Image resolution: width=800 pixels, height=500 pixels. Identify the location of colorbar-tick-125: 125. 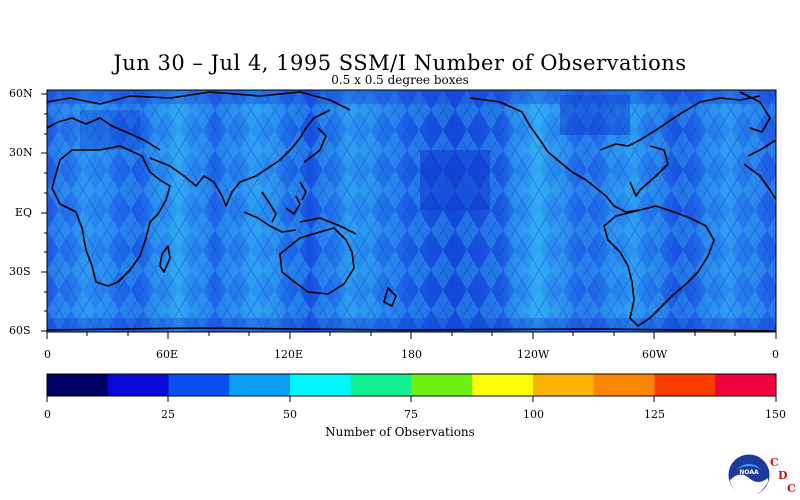
(654, 414).